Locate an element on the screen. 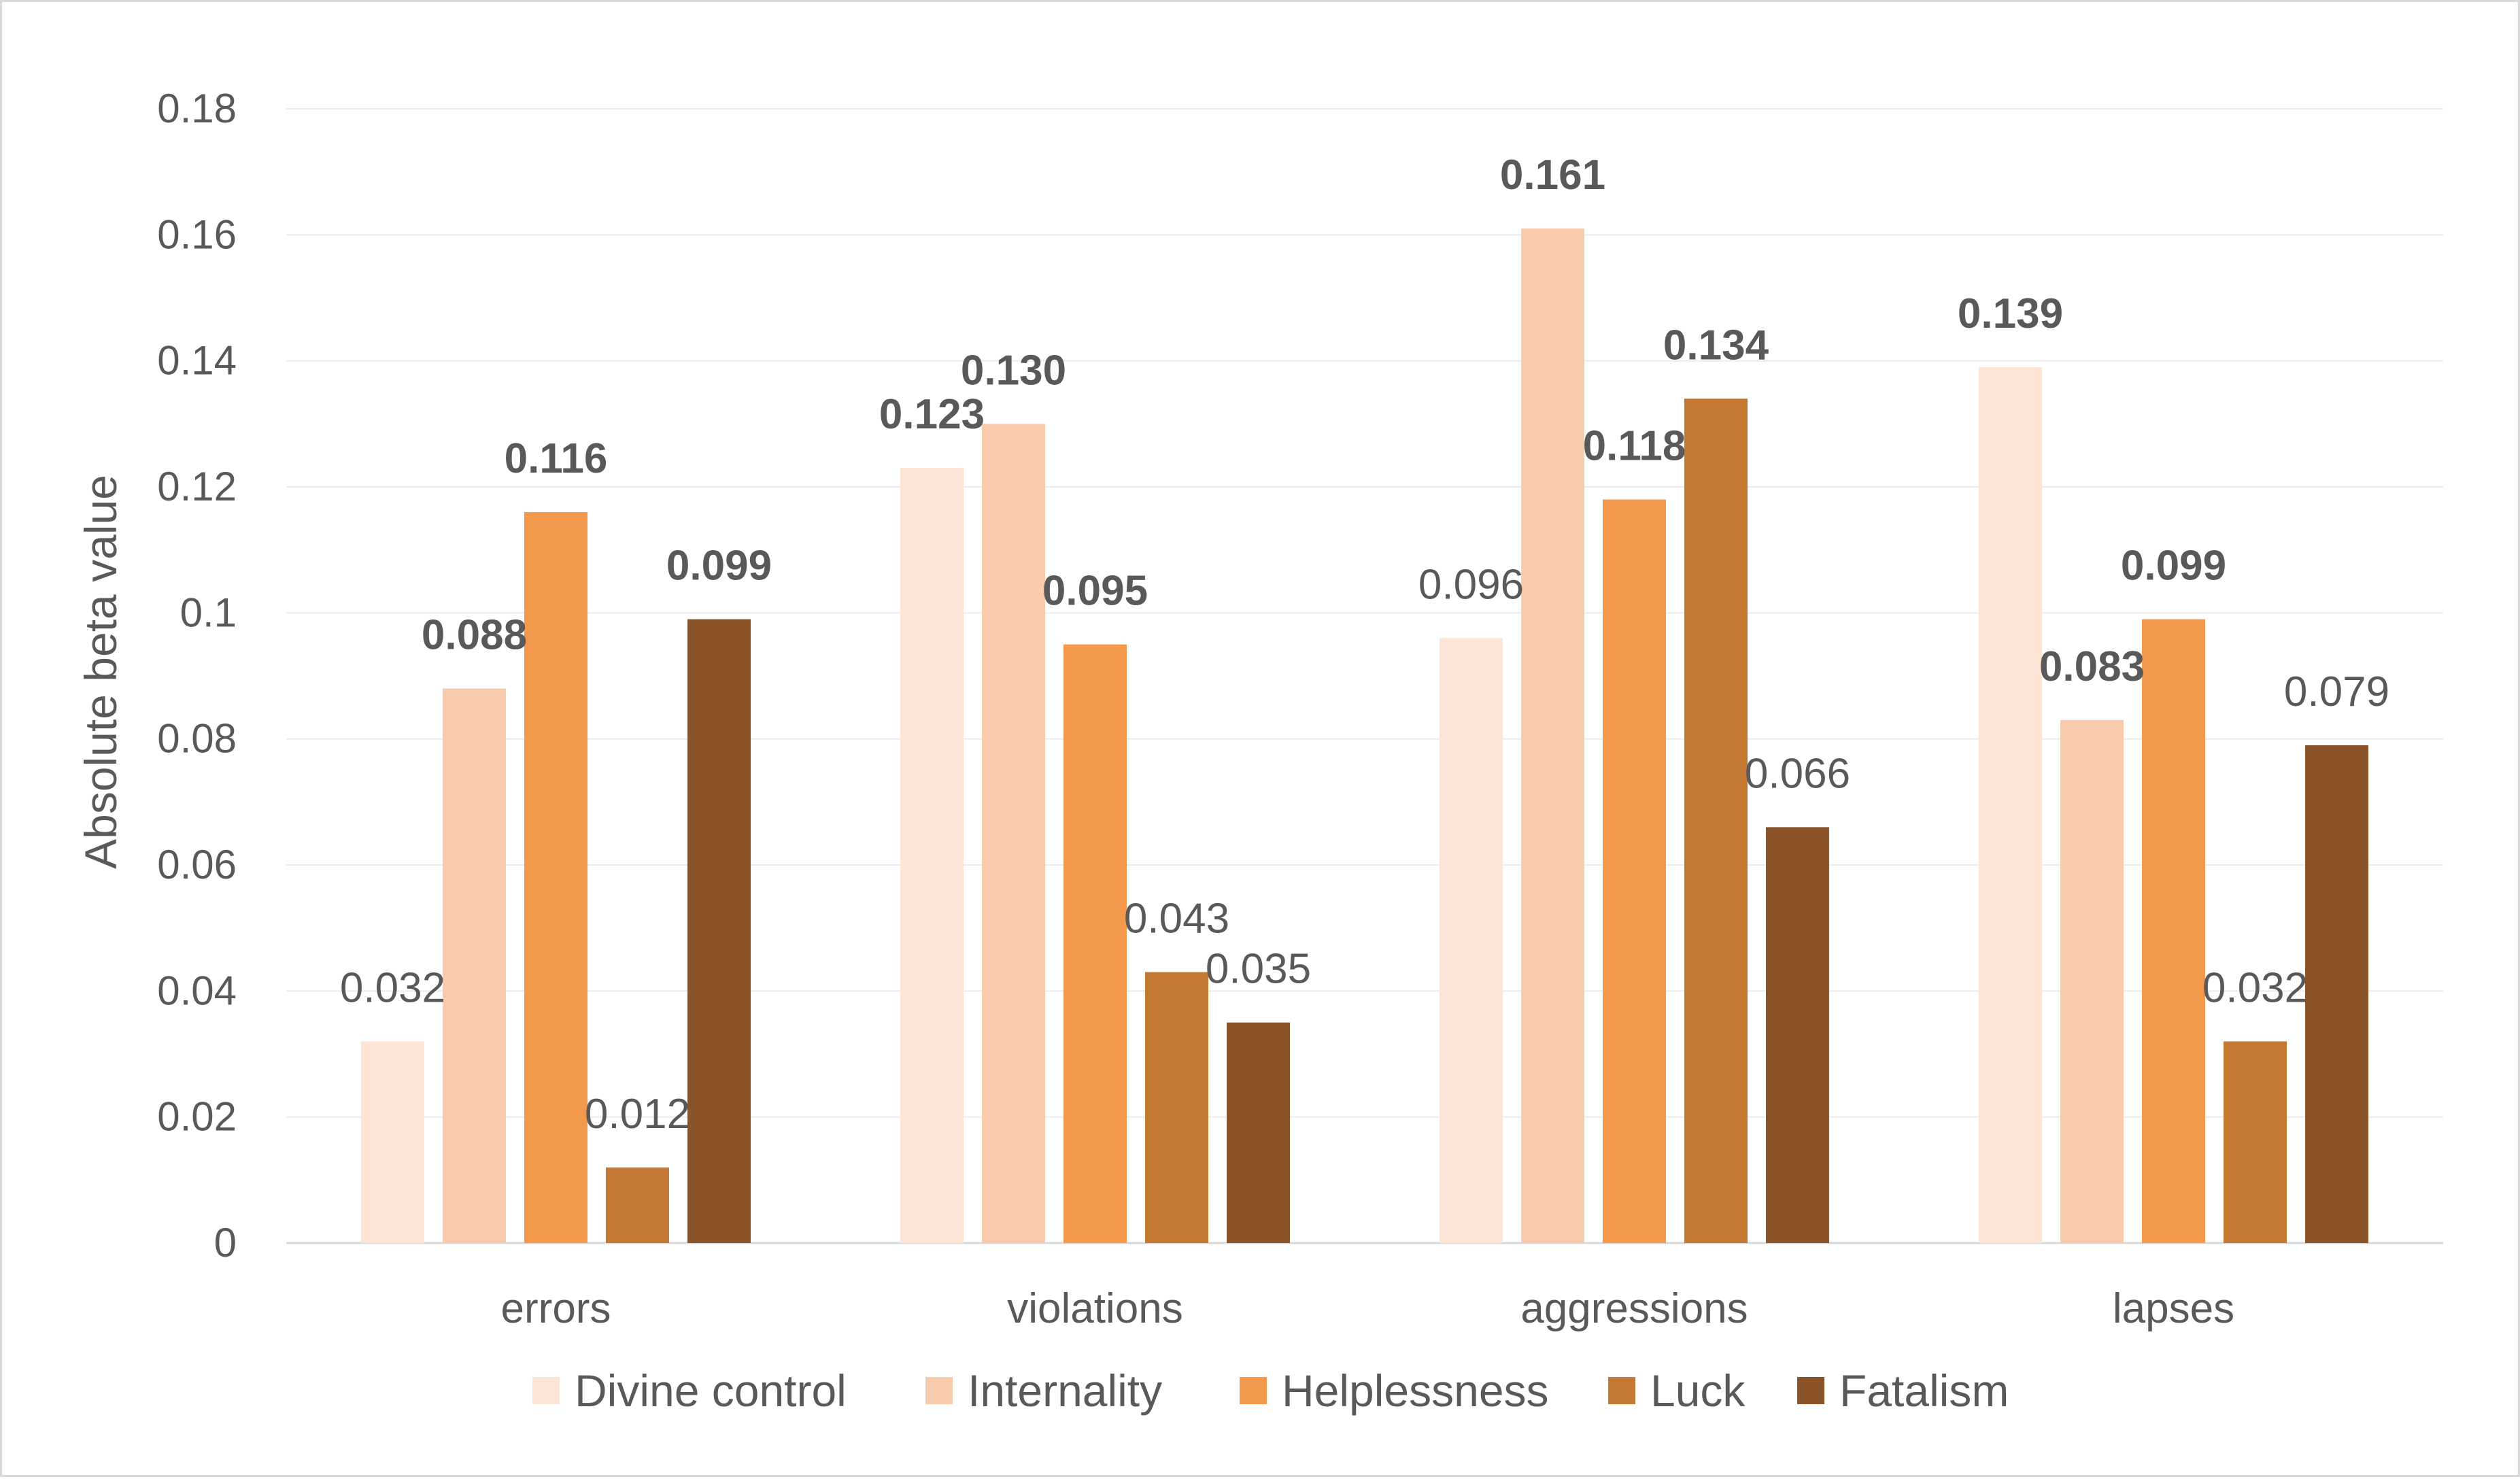 The image size is (2520, 1479). data-label: 0.066 is located at coordinates (1797, 773).